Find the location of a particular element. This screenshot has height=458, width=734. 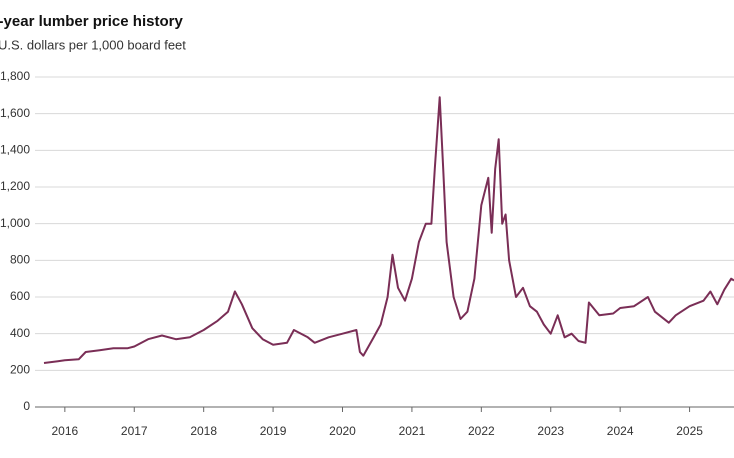

y-tick-label: 0 is located at coordinates (26, 406).